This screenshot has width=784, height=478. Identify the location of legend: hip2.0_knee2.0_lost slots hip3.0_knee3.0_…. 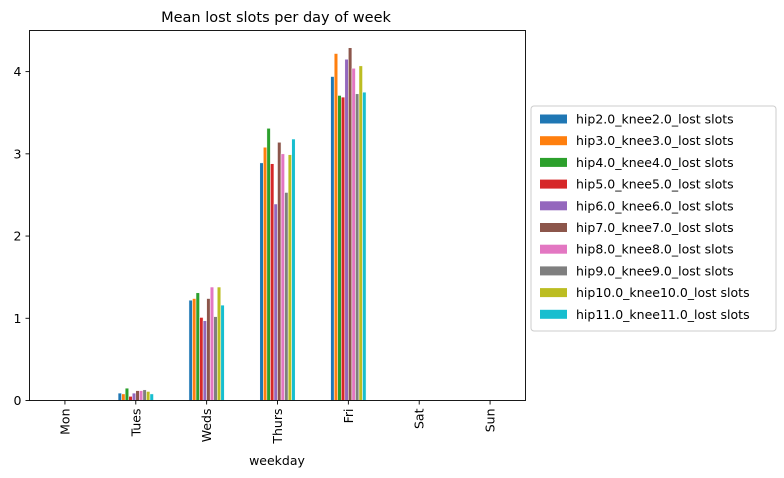
(653, 218).